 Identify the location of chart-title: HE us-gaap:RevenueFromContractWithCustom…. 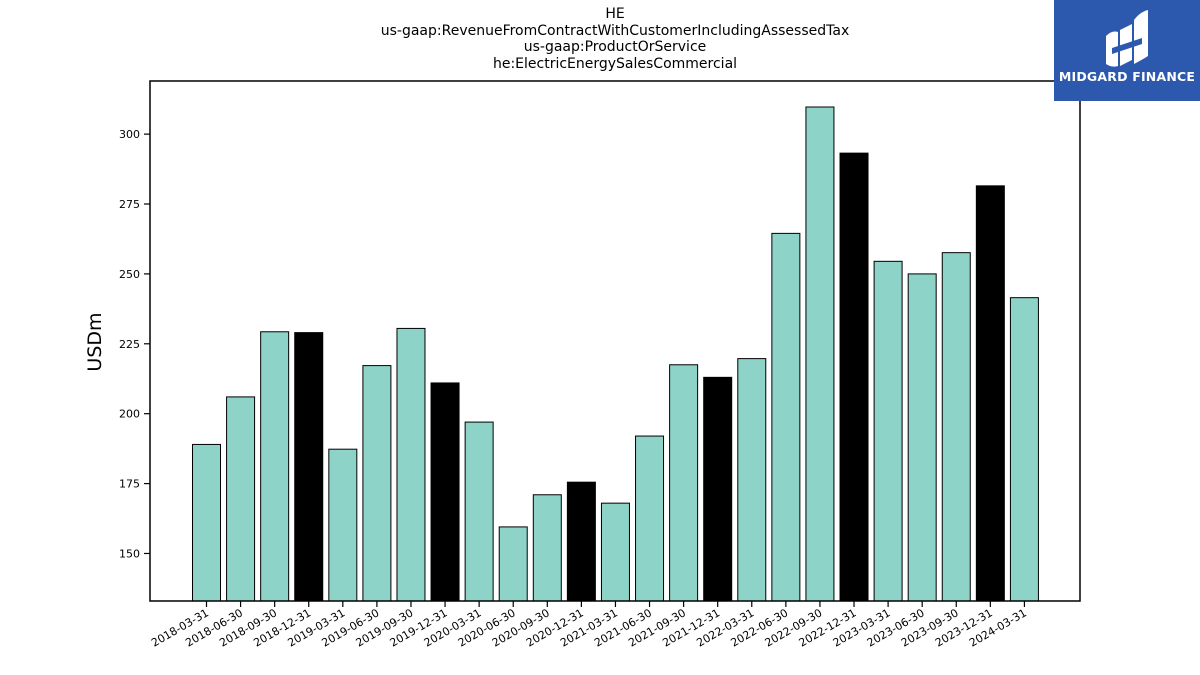
(615, 39).